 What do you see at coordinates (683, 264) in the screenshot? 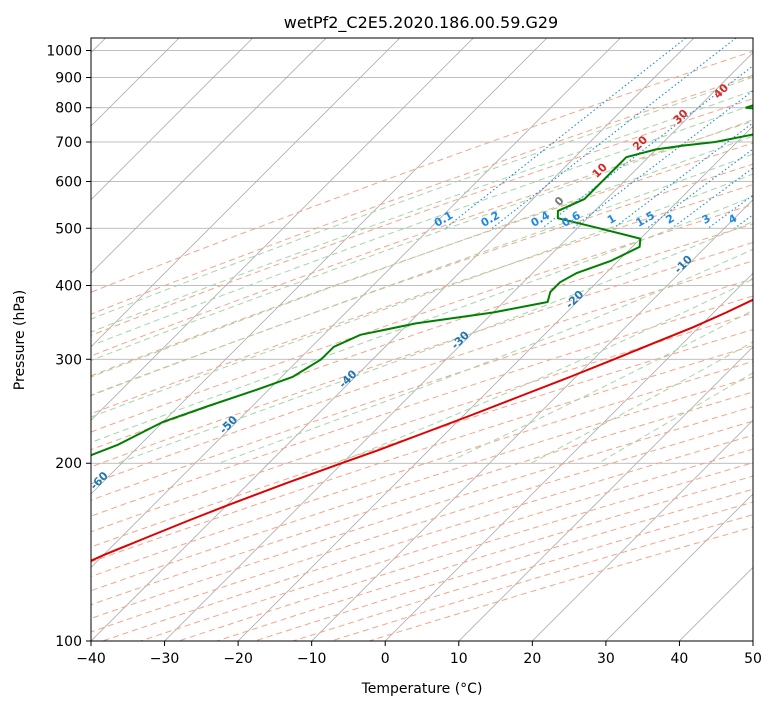
I see `isotherm-label: -10` at bounding box center [683, 264].